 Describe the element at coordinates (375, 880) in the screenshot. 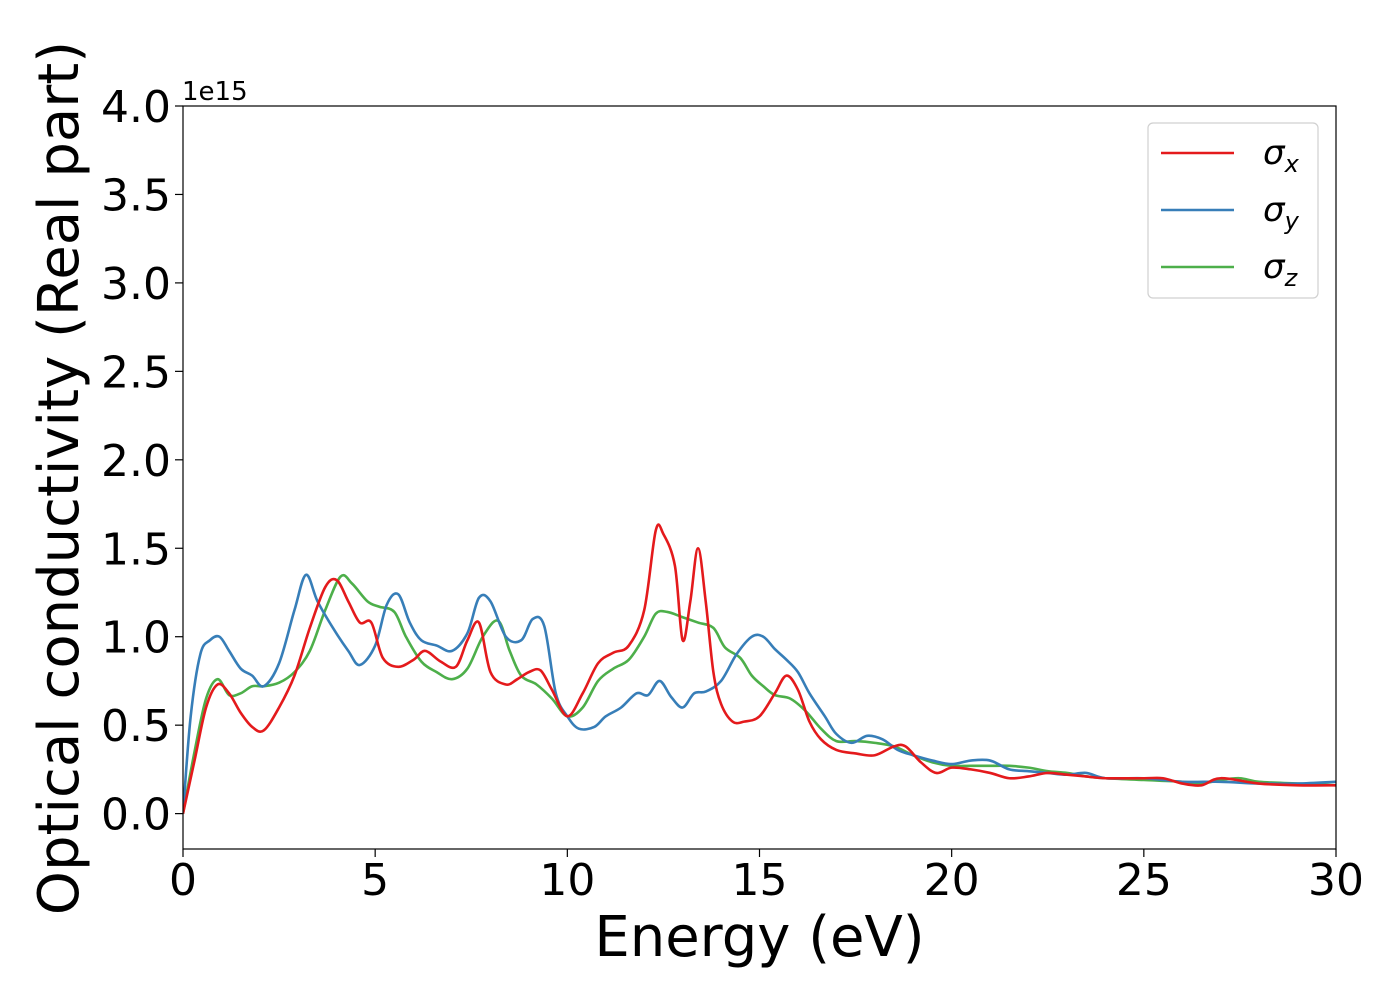

I see `x-tick-label: 5` at that location.